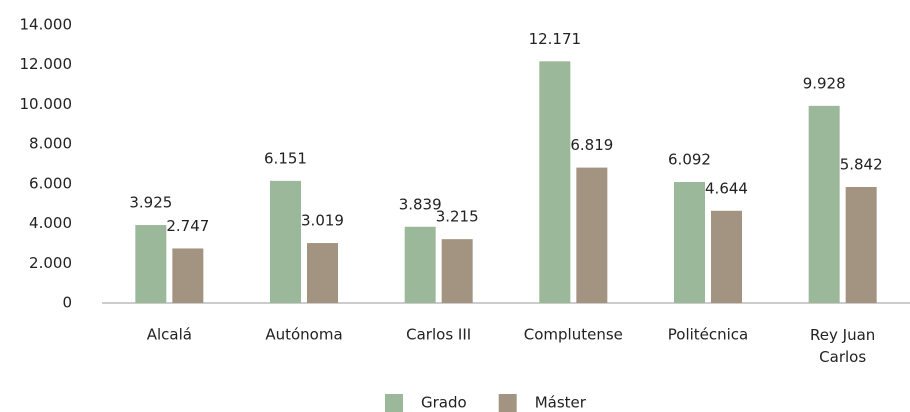  I want to click on x-tick-label: Rey Juan Carlos, so click(842, 346).